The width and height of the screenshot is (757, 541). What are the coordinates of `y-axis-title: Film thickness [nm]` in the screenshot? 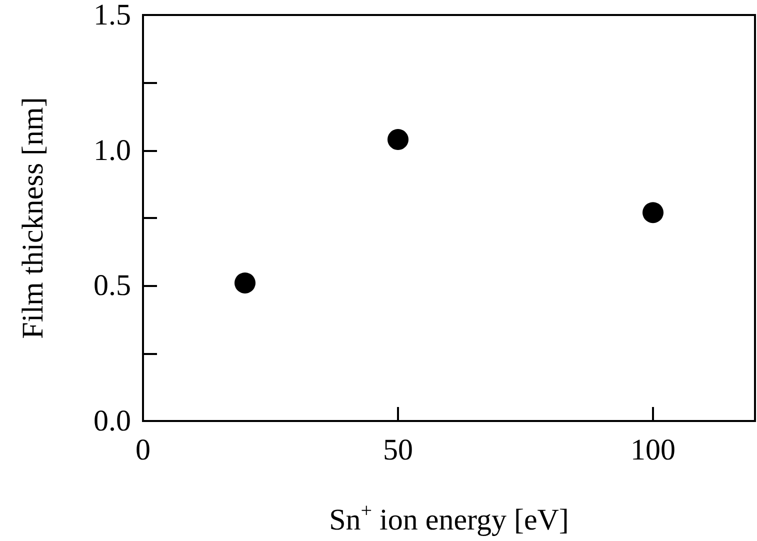 It's located at (33, 218).